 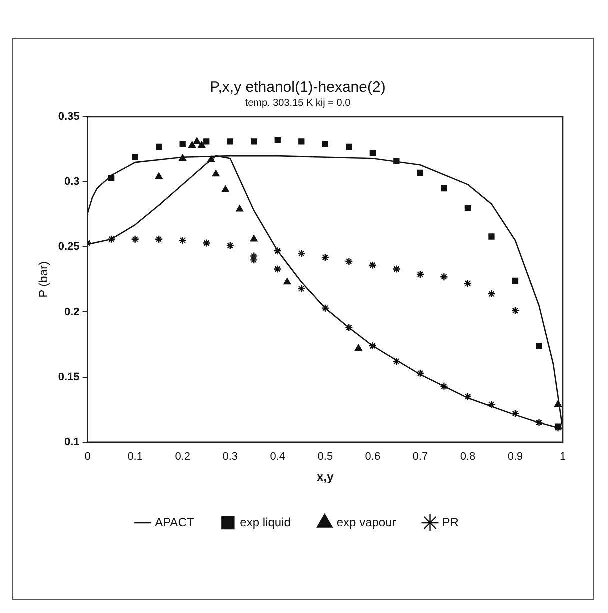 What do you see at coordinates (87, 457) in the screenshot?
I see `x-tick-label: 0` at bounding box center [87, 457].